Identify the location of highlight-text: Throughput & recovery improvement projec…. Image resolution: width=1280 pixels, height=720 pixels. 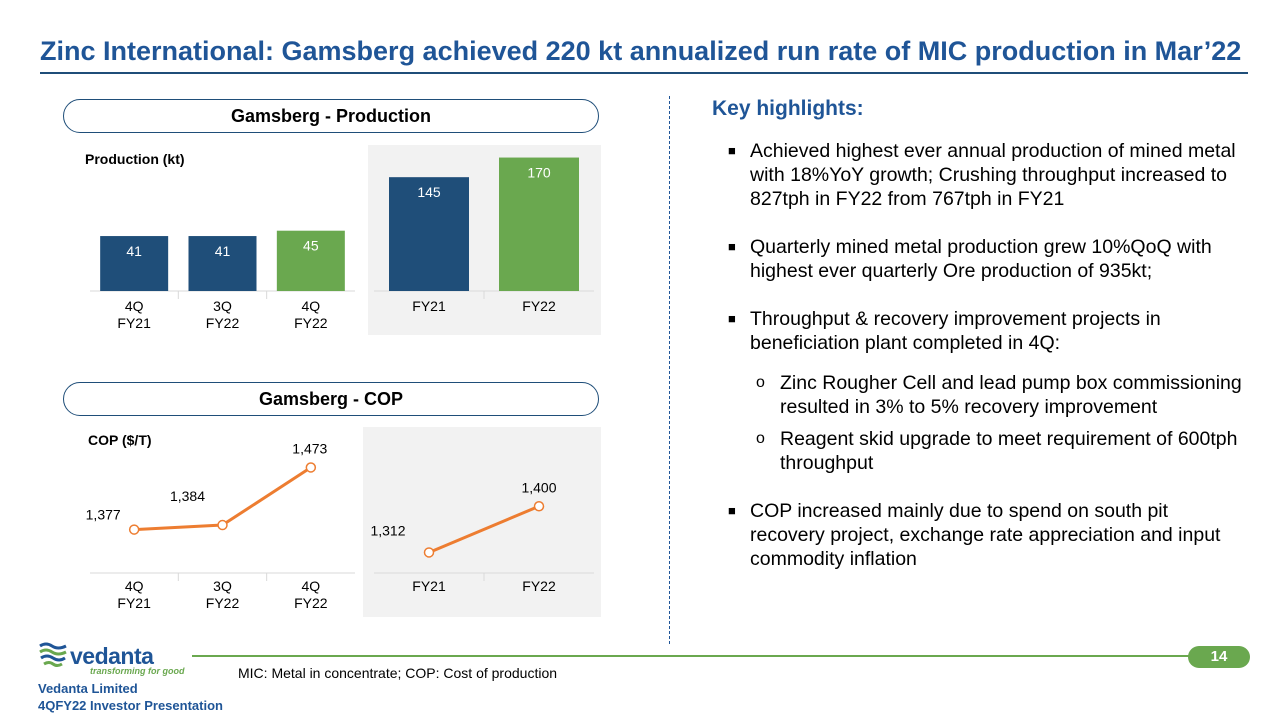
(955, 331).